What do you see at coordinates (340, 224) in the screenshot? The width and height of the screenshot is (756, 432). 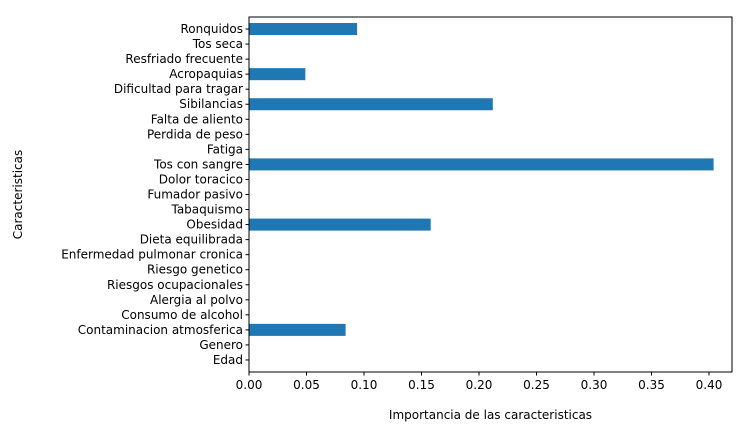 I see `bar-obesidad` at bounding box center [340, 224].